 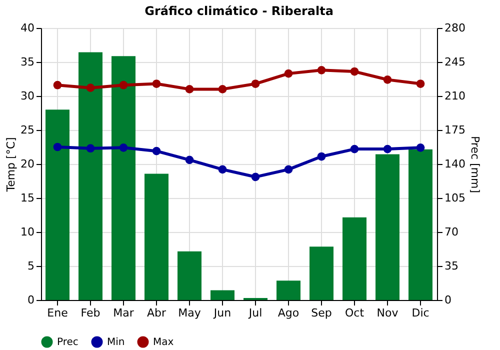 I want to click on x-tick-label: Jun, so click(x=222, y=313).